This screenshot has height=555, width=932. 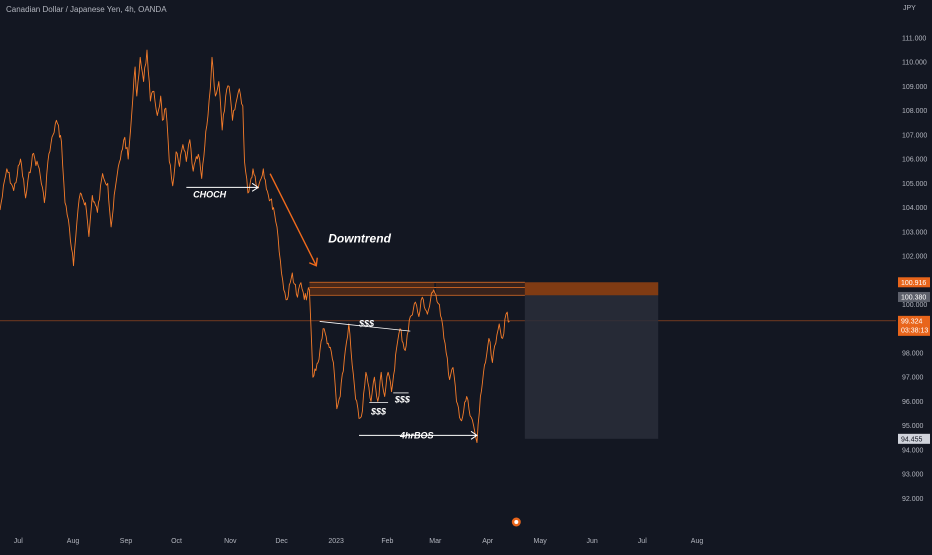 I want to click on supply-zone-left, so click(x=372, y=289).